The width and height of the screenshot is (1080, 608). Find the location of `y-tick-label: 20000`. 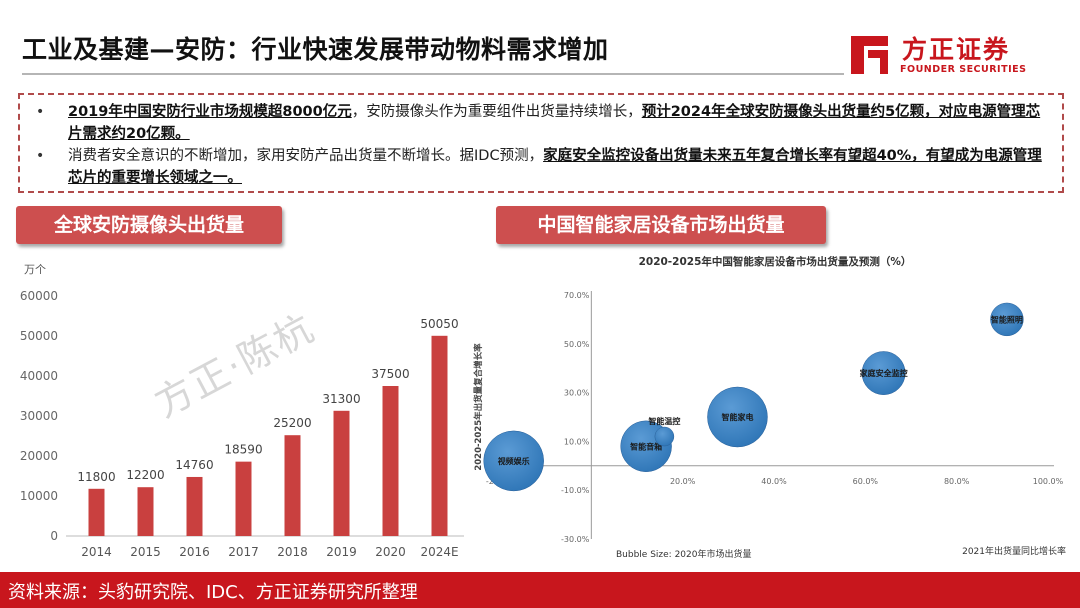

y-tick-label: 20000 is located at coordinates (39, 456).